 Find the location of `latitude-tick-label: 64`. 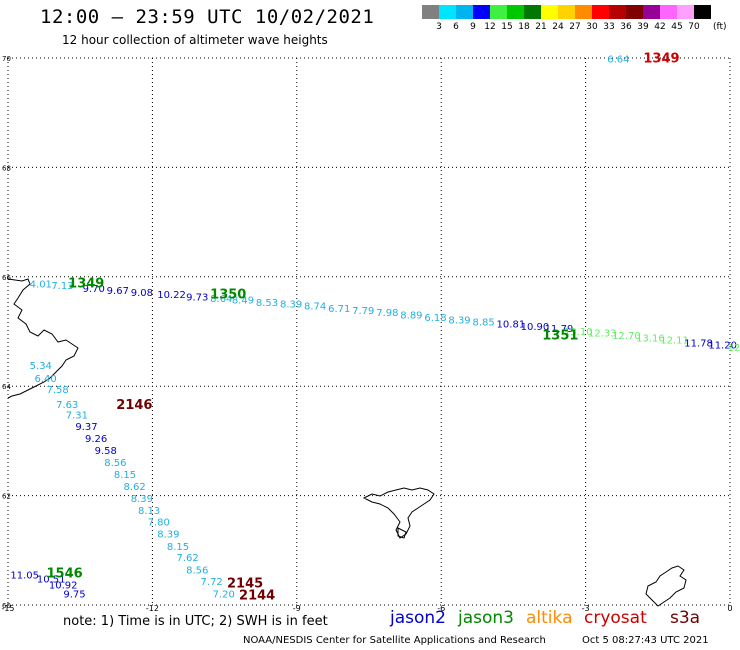

latitude-tick-label: 64 is located at coordinates (6, 387).